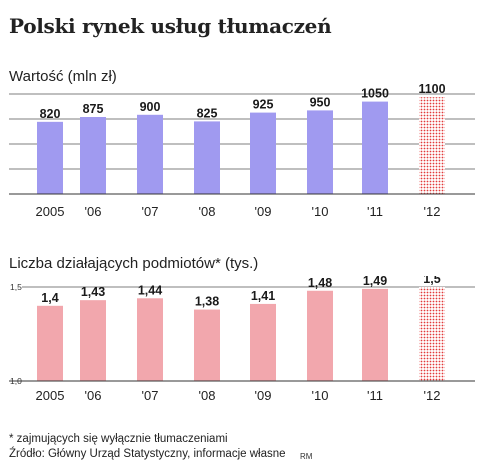  Describe the element at coordinates (306, 456) in the screenshot. I see `credit: RM` at that location.